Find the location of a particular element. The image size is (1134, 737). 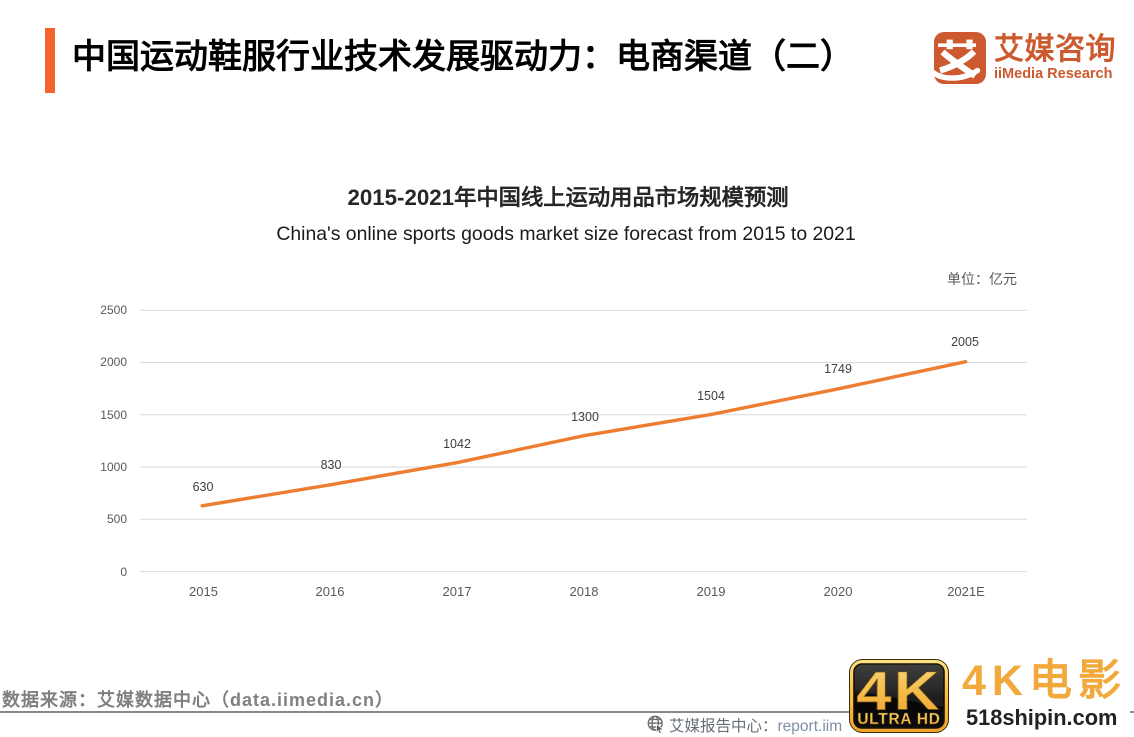

svg-text: 4K is located at coordinates (898, 690).